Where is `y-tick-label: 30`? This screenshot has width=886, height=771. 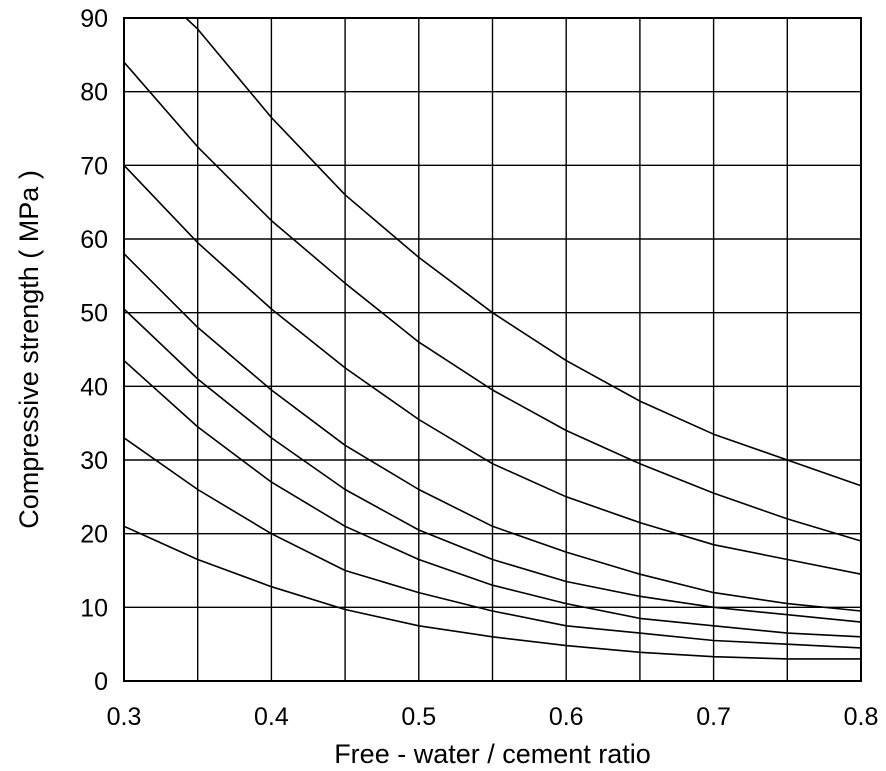 y-tick-label: 30 is located at coordinates (94, 461).